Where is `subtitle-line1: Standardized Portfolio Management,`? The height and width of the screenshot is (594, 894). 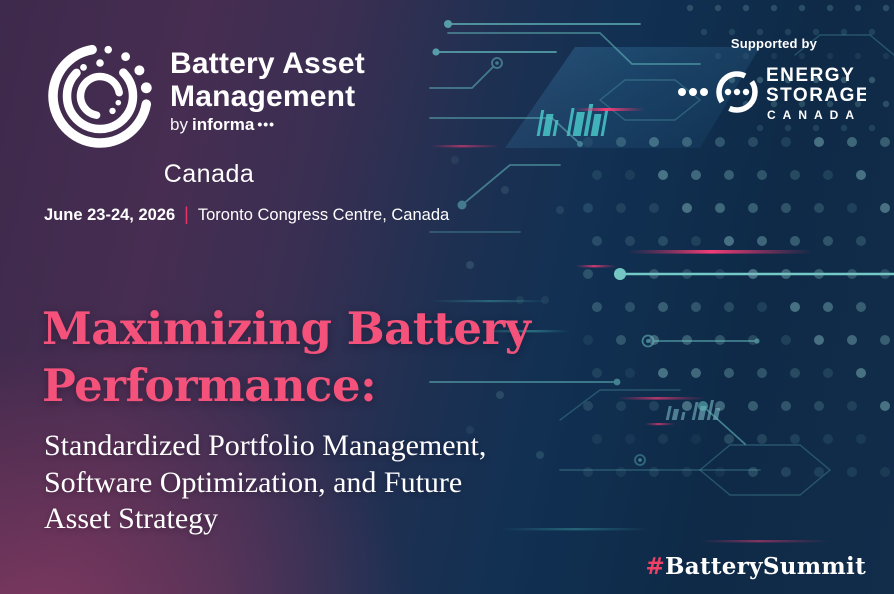 subtitle-line1: Standardized Portfolio Management, is located at coordinates (265, 445).